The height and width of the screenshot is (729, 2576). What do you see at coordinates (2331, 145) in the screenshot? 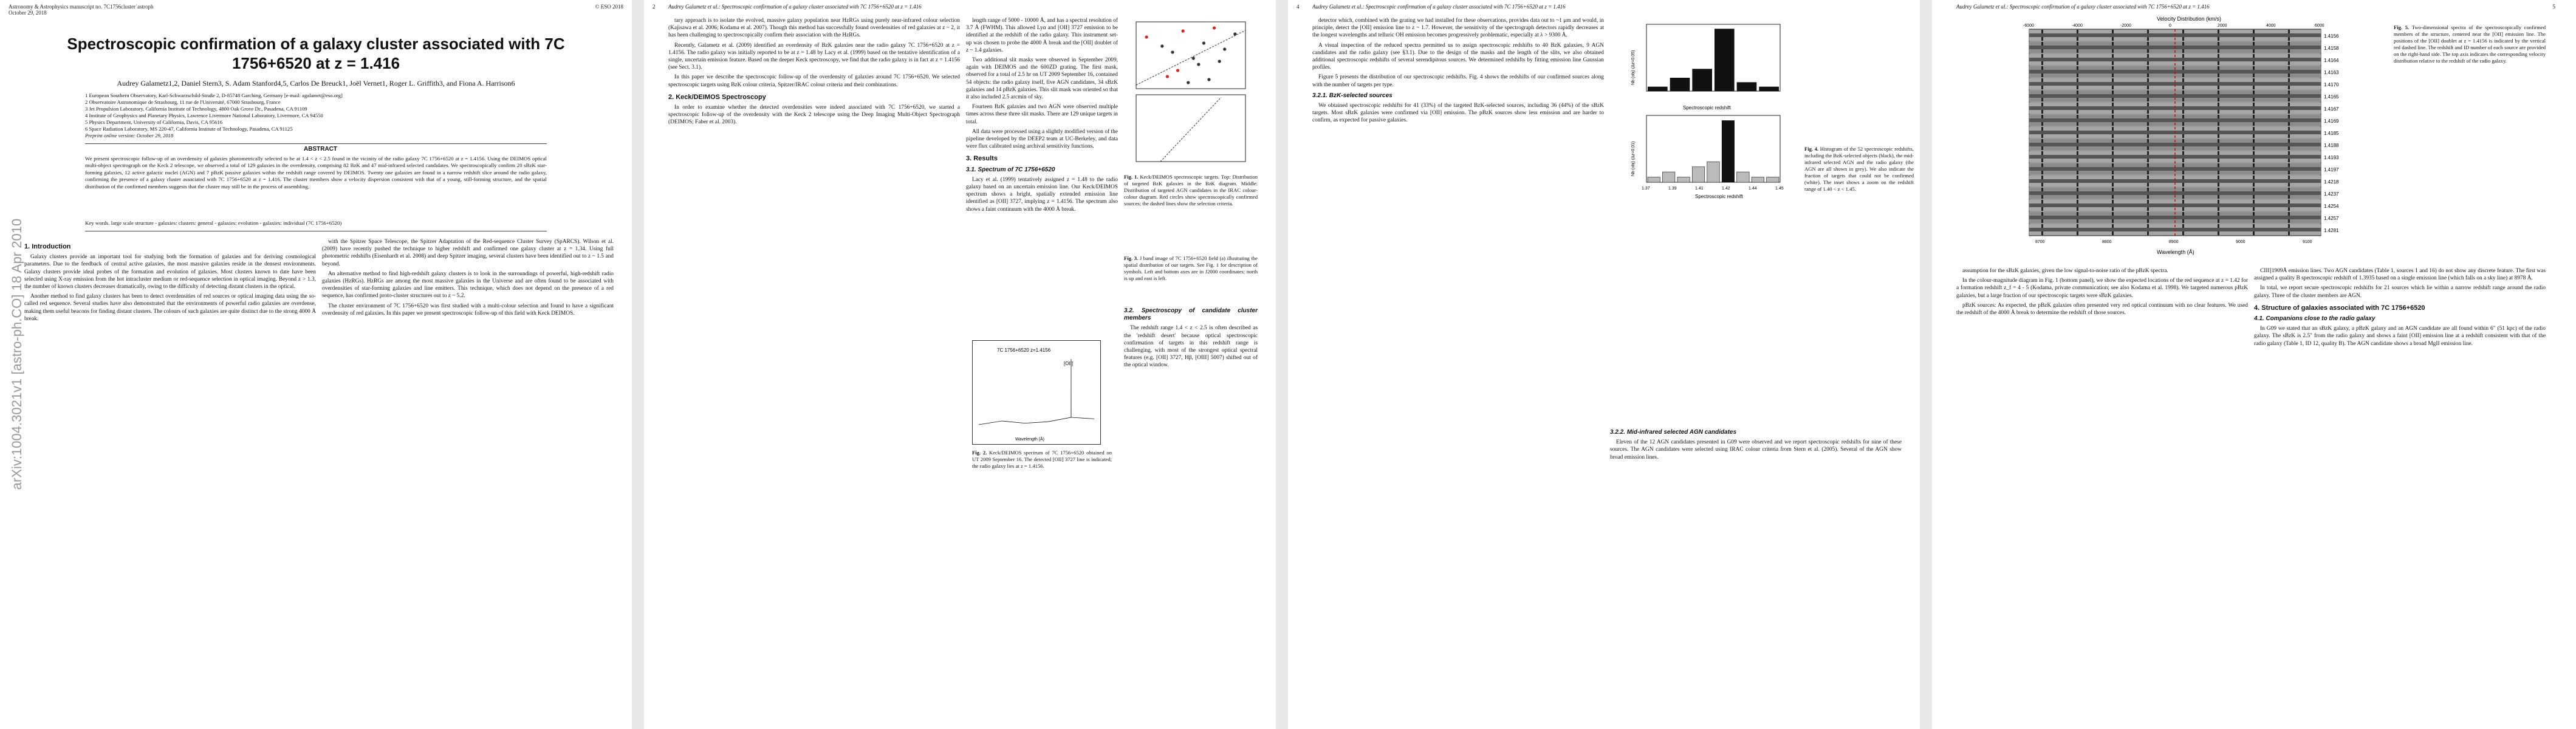
I see `redshift-label: 1.4188` at bounding box center [2331, 145].